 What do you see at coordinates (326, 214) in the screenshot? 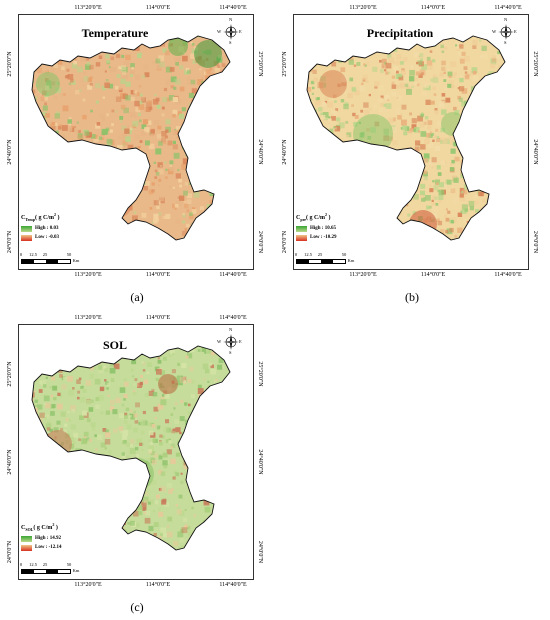
I see `legend-unit-exponent: 2` at bounding box center [326, 214].